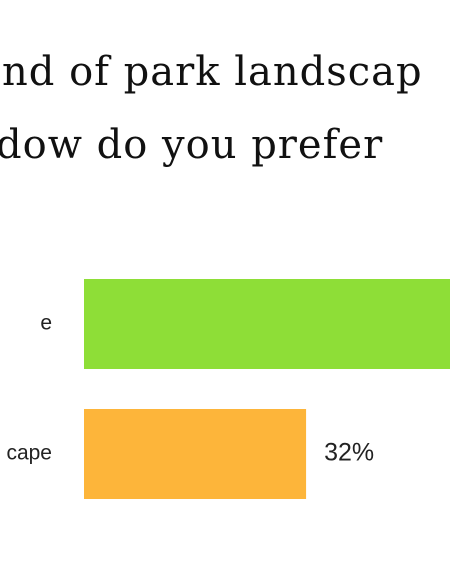 The width and height of the screenshot is (450, 563). What do you see at coordinates (29, 453) in the screenshot?
I see `category-label: cape` at bounding box center [29, 453].